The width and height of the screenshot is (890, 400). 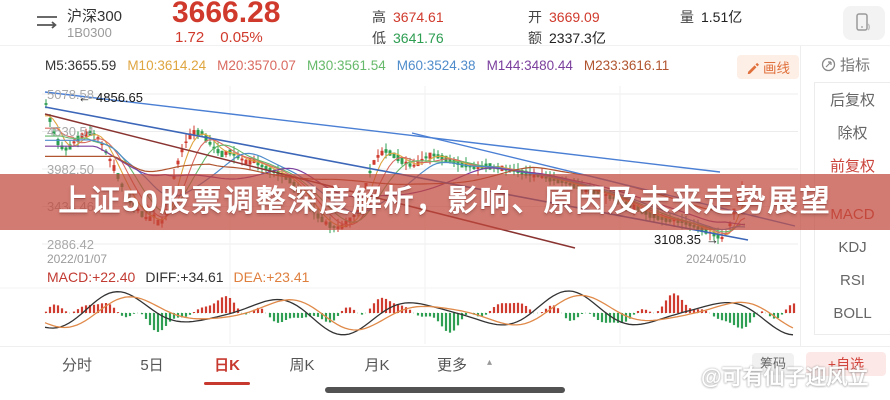 I want to click on stat-volume: 量 1.51亿, so click(x=711, y=17).